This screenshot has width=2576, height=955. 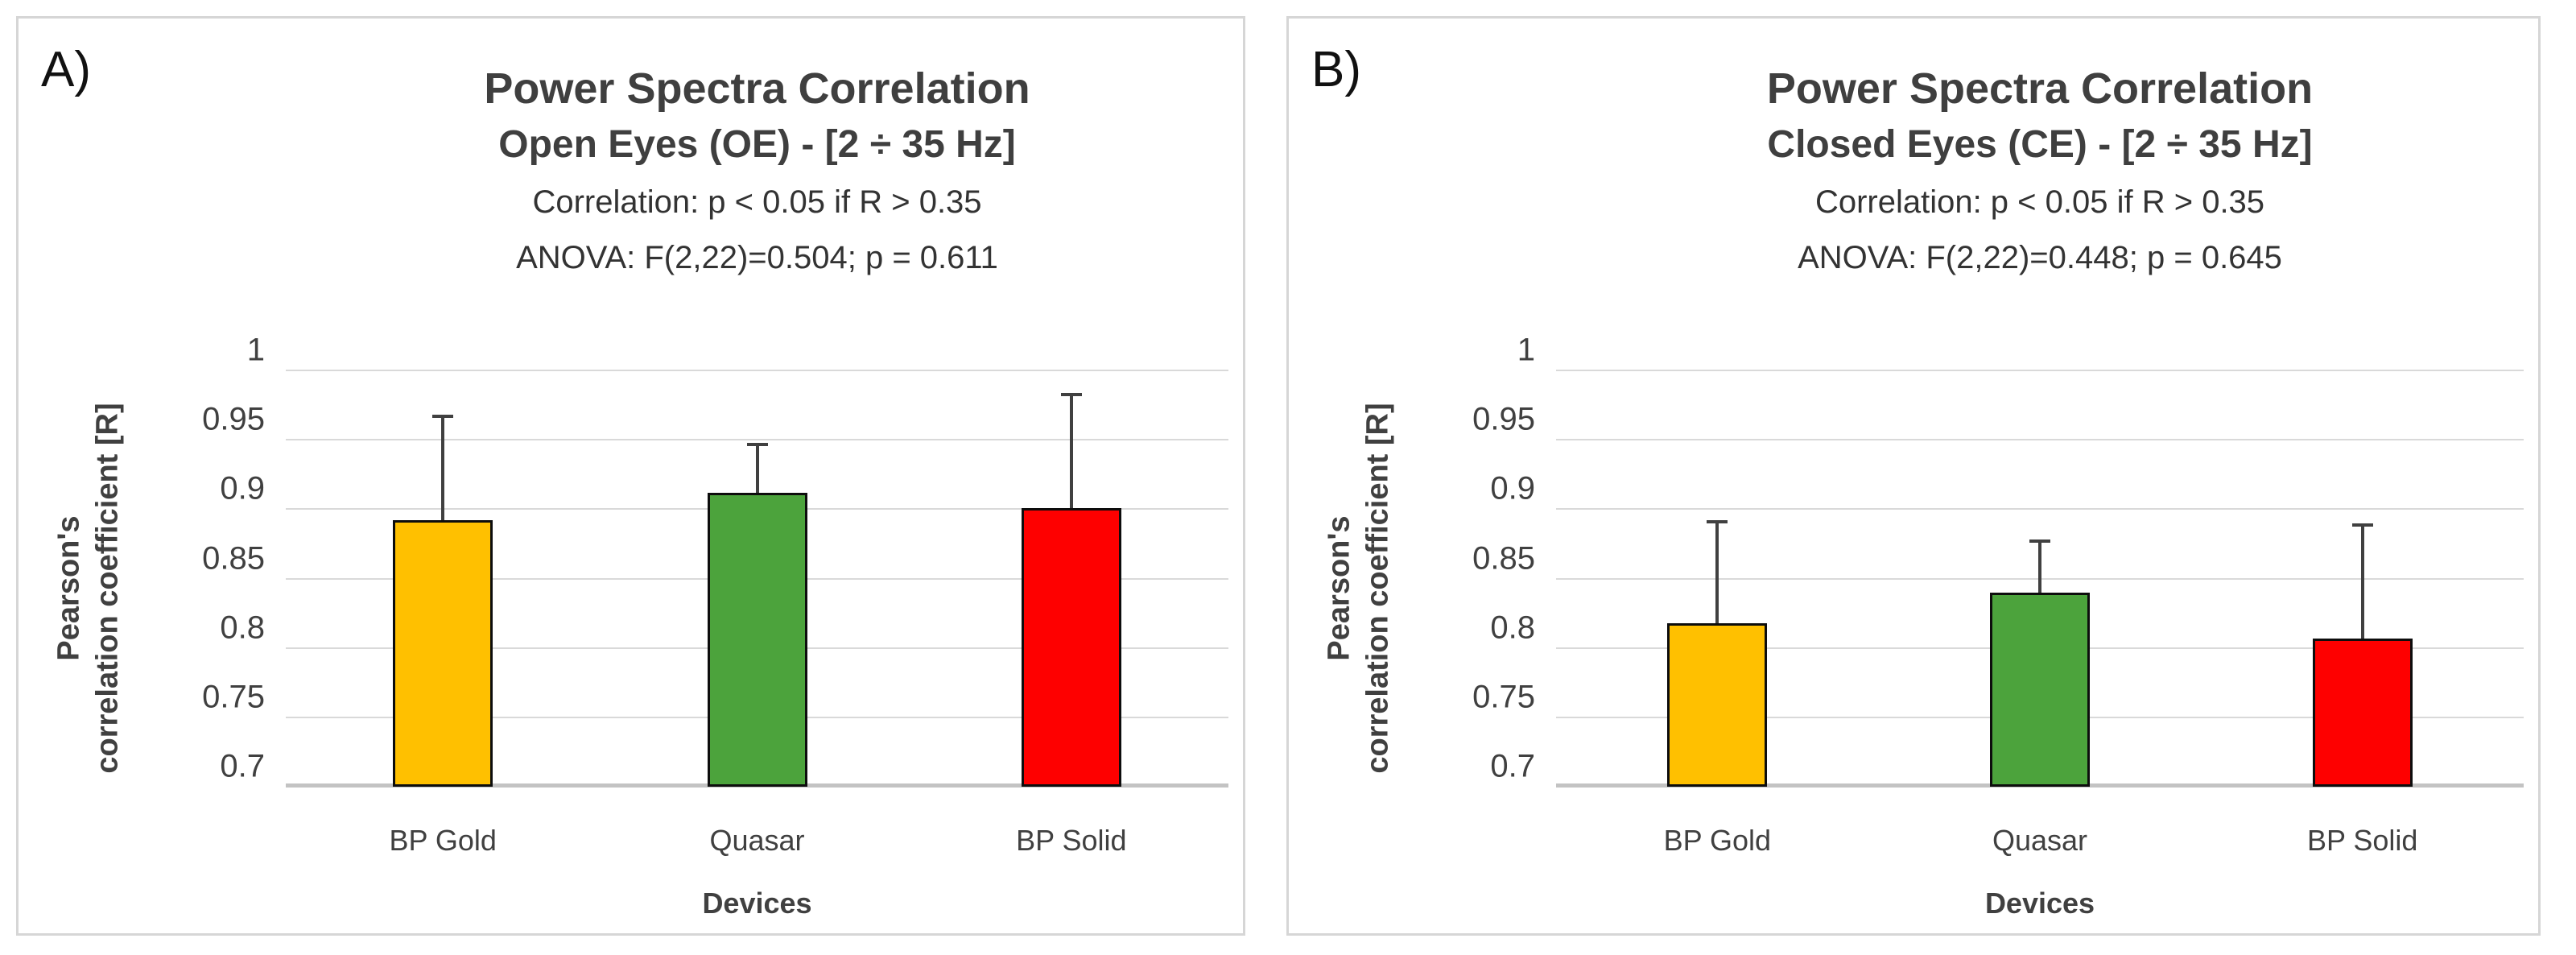 I want to click on panel-letter: A), so click(x=66, y=69).